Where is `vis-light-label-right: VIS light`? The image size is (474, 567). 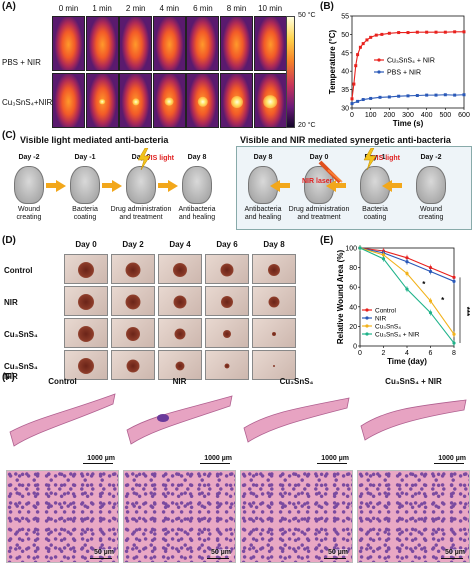 vis-light-label-right: VIS light is located at coordinates (386, 158).